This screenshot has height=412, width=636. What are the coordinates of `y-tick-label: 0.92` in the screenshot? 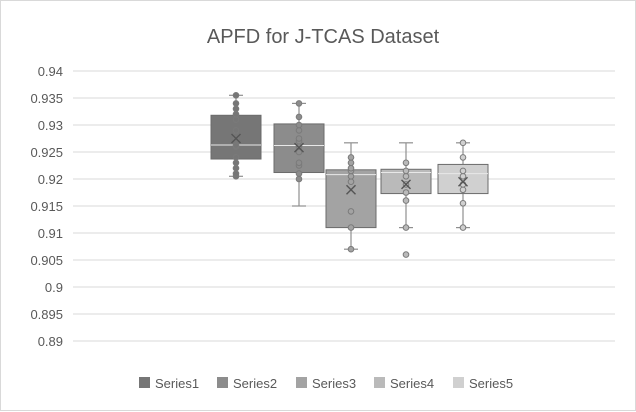 It's located at (50, 179).